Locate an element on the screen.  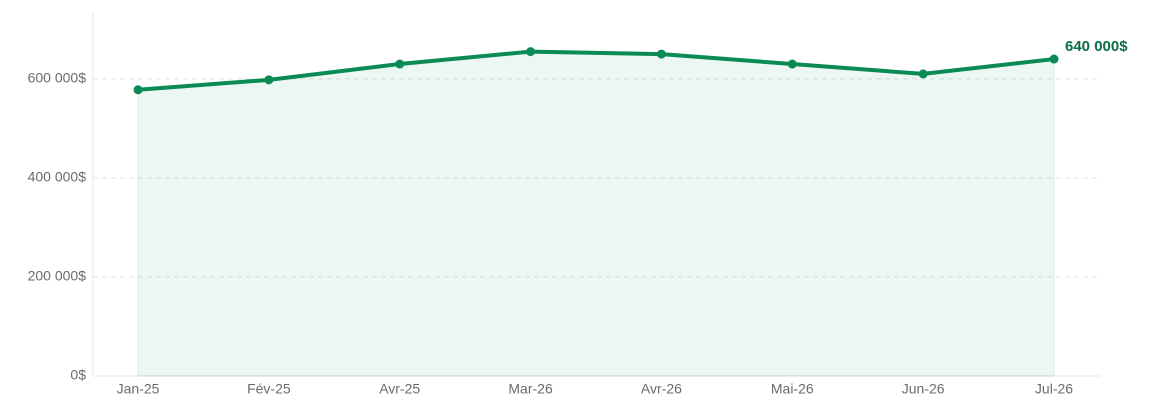
x-tick-label: Avr-25 is located at coordinates (399, 389).